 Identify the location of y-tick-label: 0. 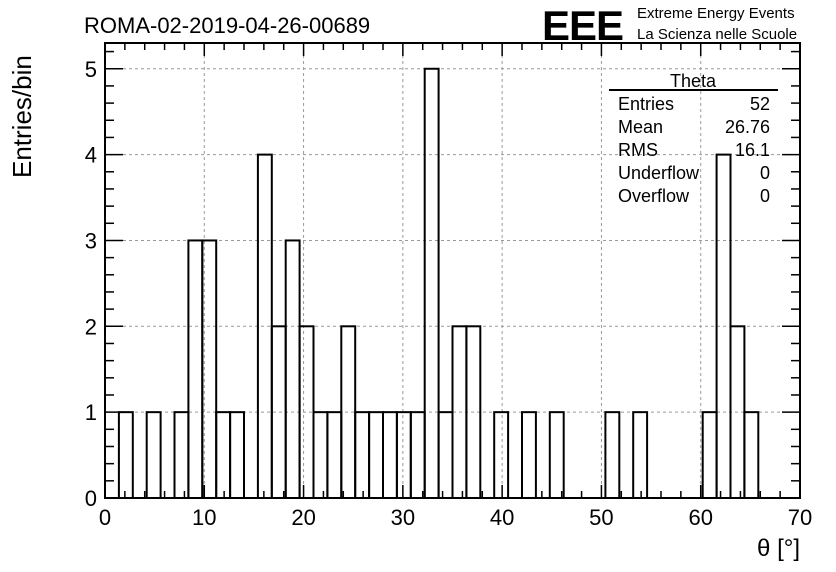
(91, 498).